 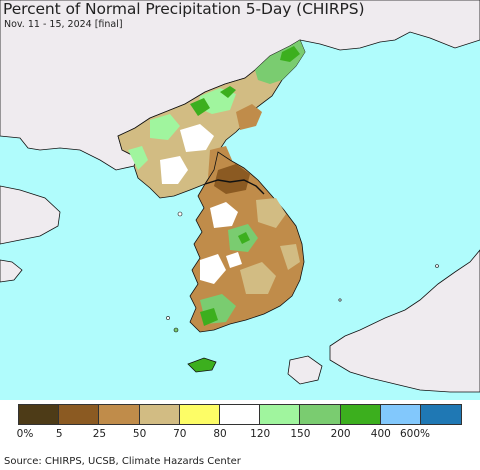 I want to click on legend-tick-label: 0%, so click(x=25, y=434).